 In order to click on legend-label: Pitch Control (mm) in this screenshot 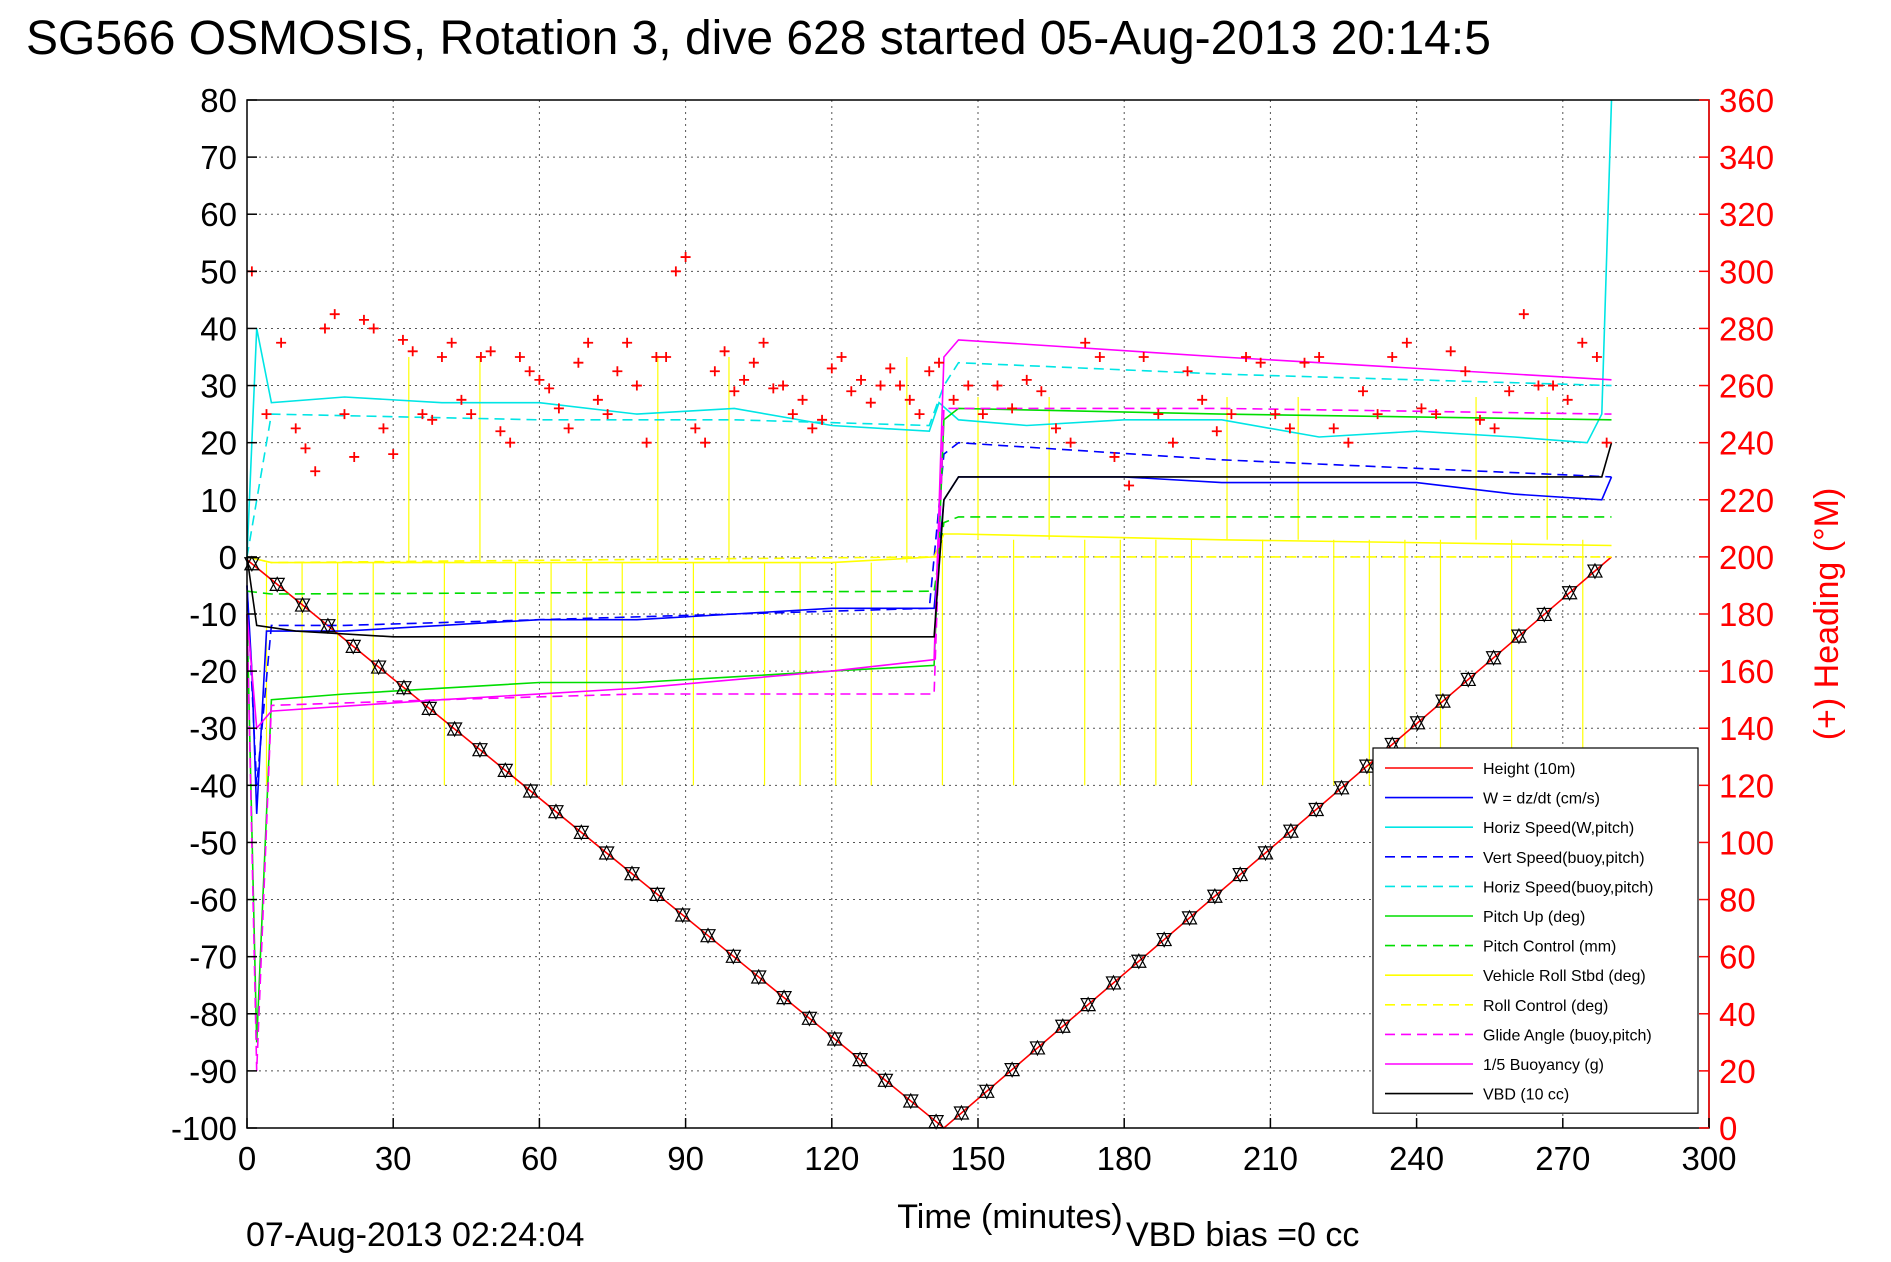, I will do `click(1549, 947)`.